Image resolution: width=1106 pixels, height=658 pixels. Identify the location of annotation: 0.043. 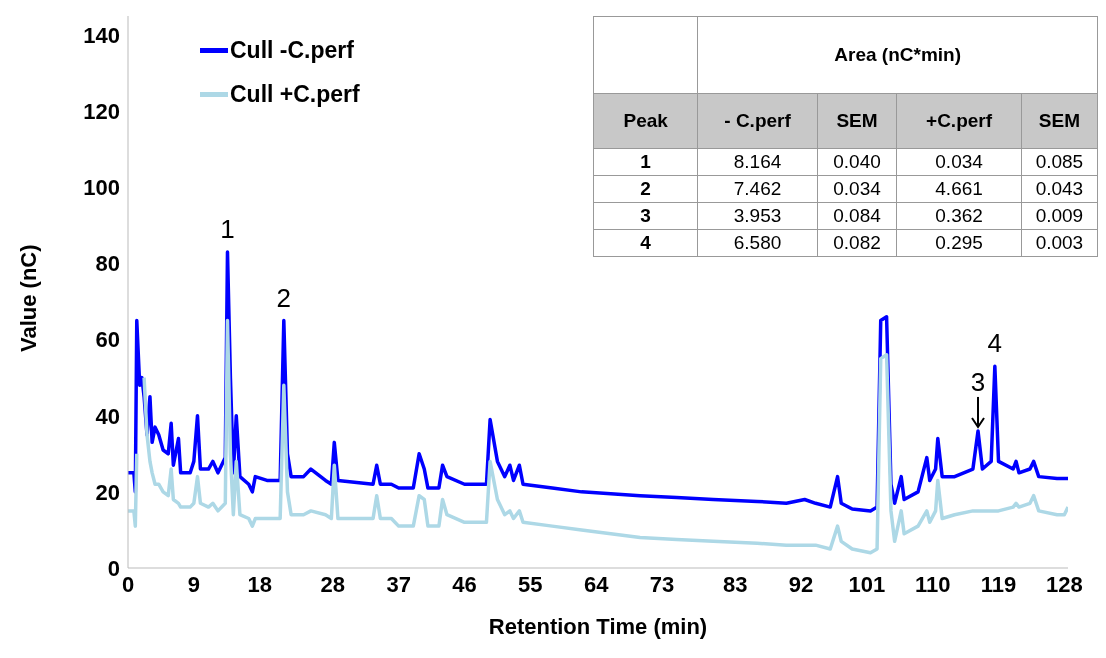
(1059, 189).